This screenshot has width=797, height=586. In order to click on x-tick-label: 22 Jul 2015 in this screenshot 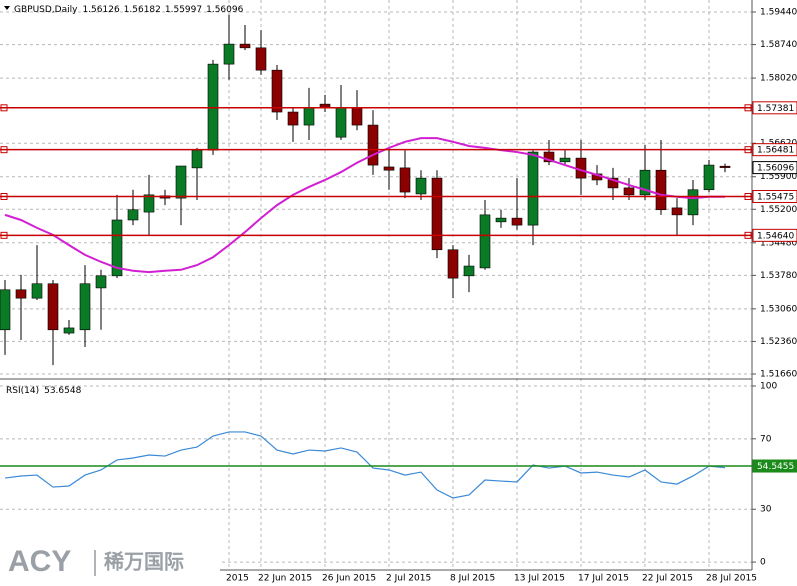, I will do `click(667, 579)`.